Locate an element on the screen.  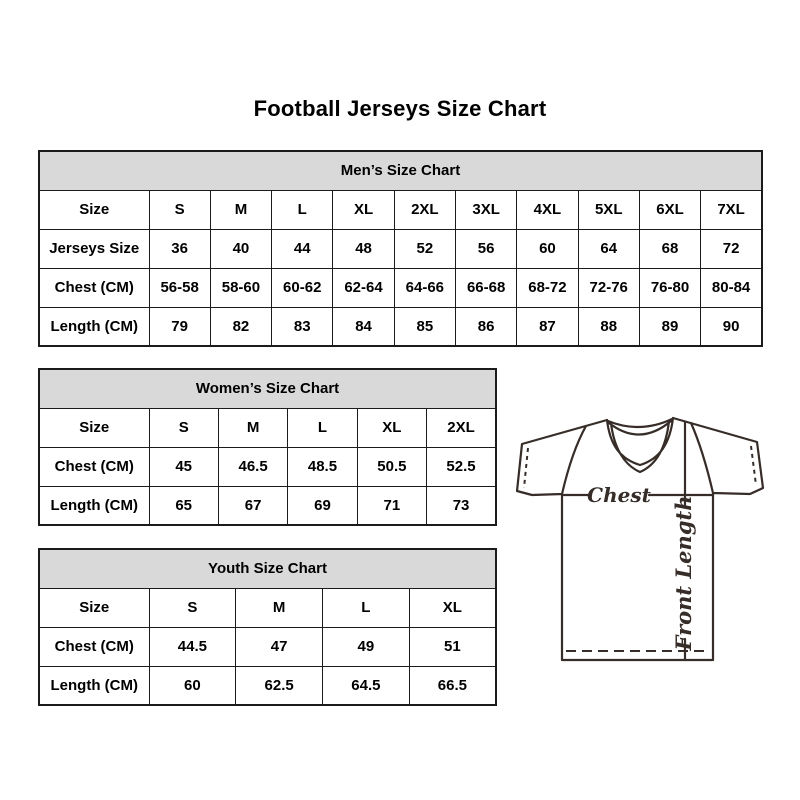
table-cell: 65 is located at coordinates (183, 505).